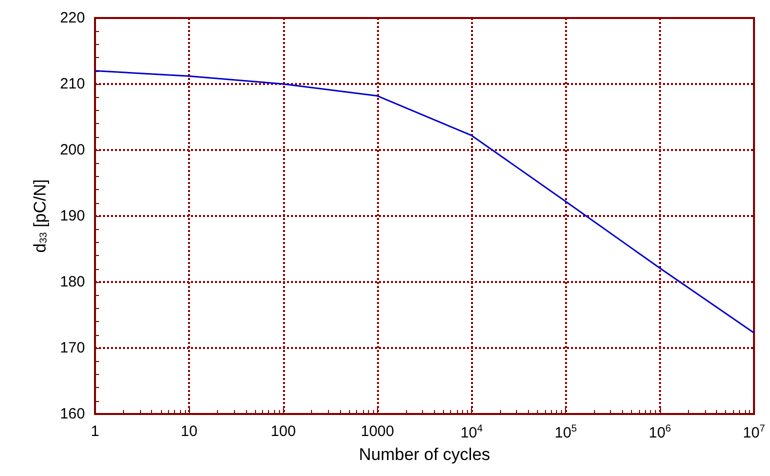 This screenshot has width=770, height=476. I want to click on x-tick-label: 10, so click(189, 431).